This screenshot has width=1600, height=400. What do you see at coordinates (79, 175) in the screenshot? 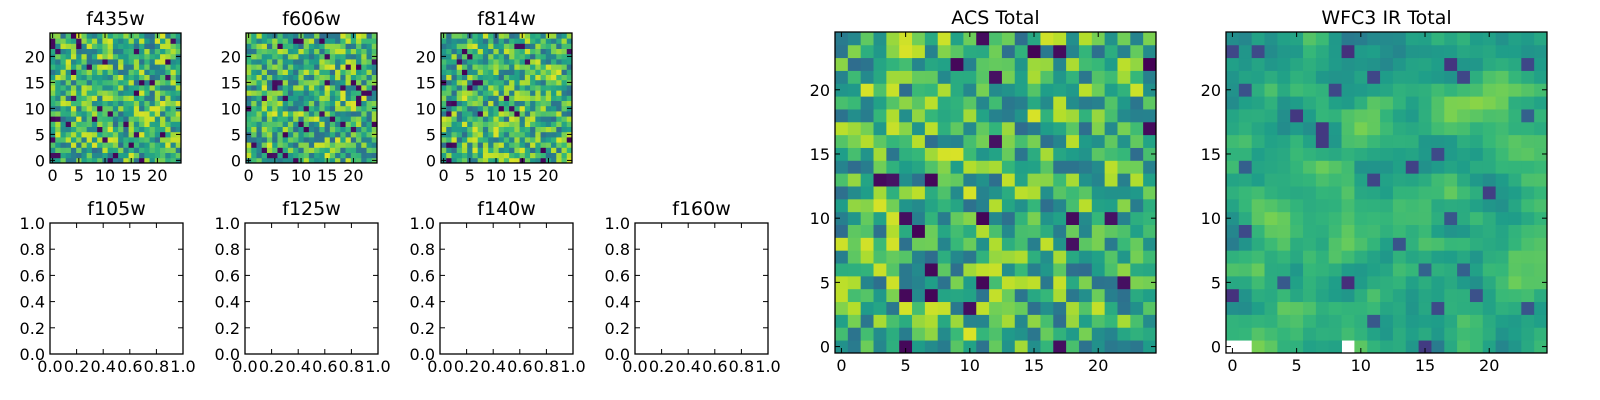
I see `x-tick-label: 5` at bounding box center [79, 175].